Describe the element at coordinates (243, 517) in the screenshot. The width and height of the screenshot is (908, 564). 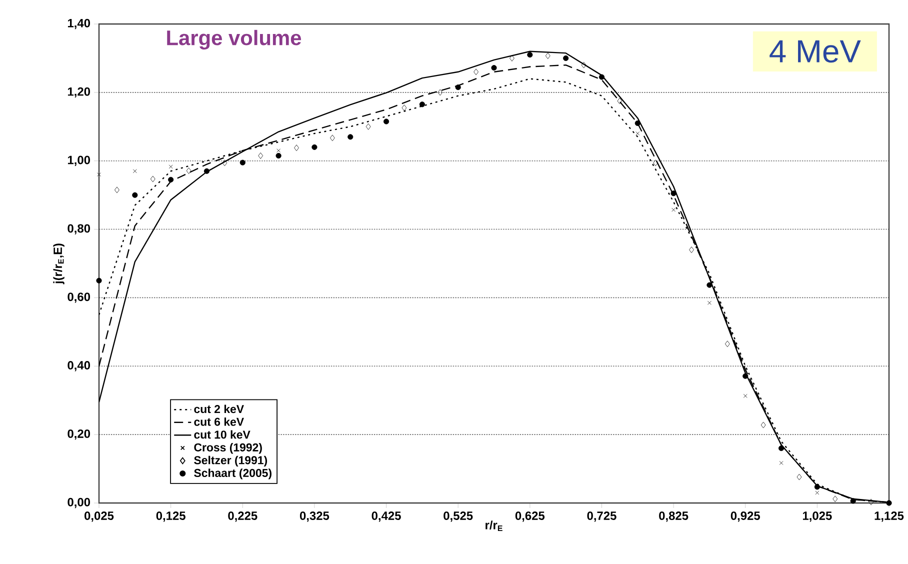
I see `x-tick-label: 0,225` at that location.